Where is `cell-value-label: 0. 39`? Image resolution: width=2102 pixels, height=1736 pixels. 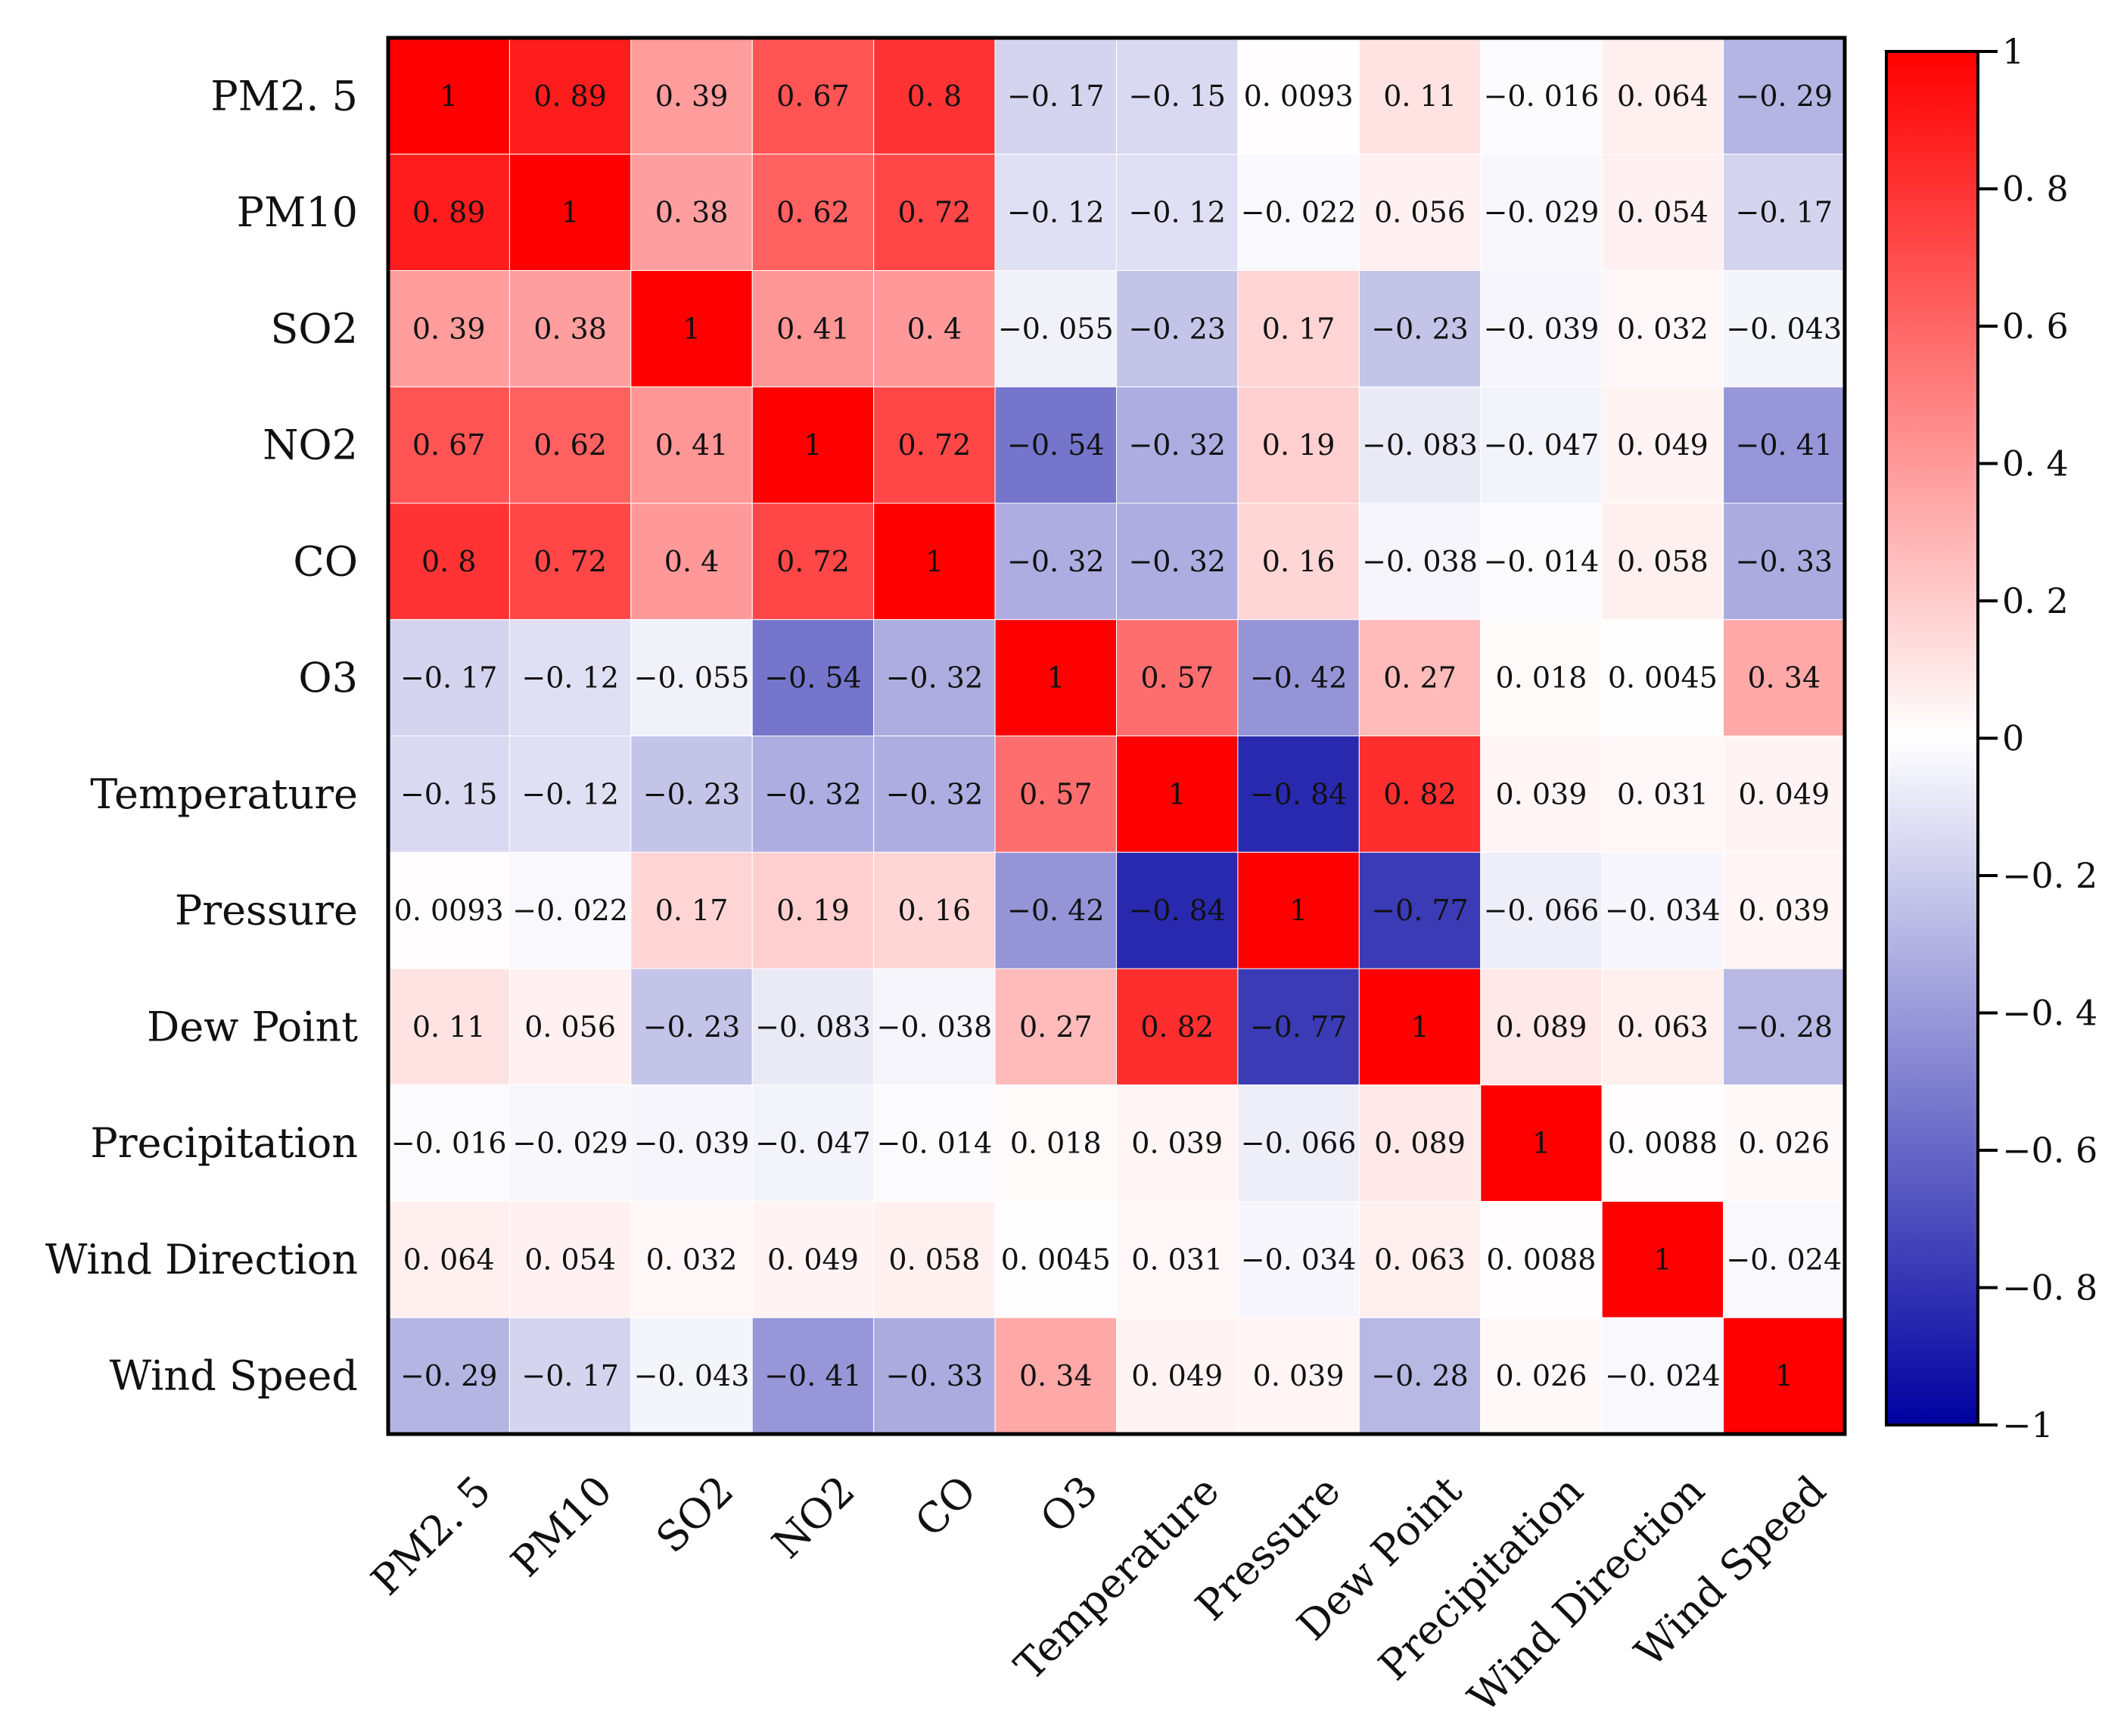
cell-value-label: 0. 39 is located at coordinates (692, 96).